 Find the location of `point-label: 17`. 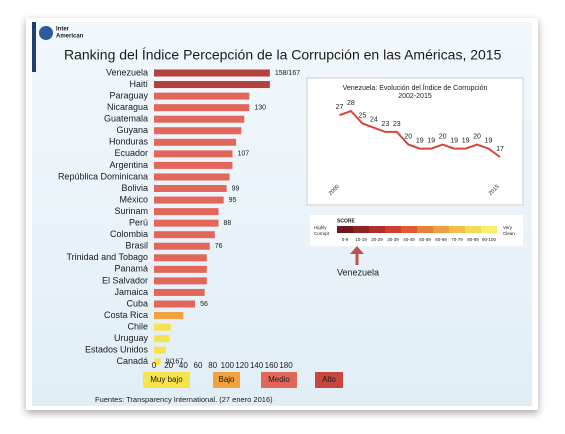

point-label: 17 is located at coordinates (500, 149).